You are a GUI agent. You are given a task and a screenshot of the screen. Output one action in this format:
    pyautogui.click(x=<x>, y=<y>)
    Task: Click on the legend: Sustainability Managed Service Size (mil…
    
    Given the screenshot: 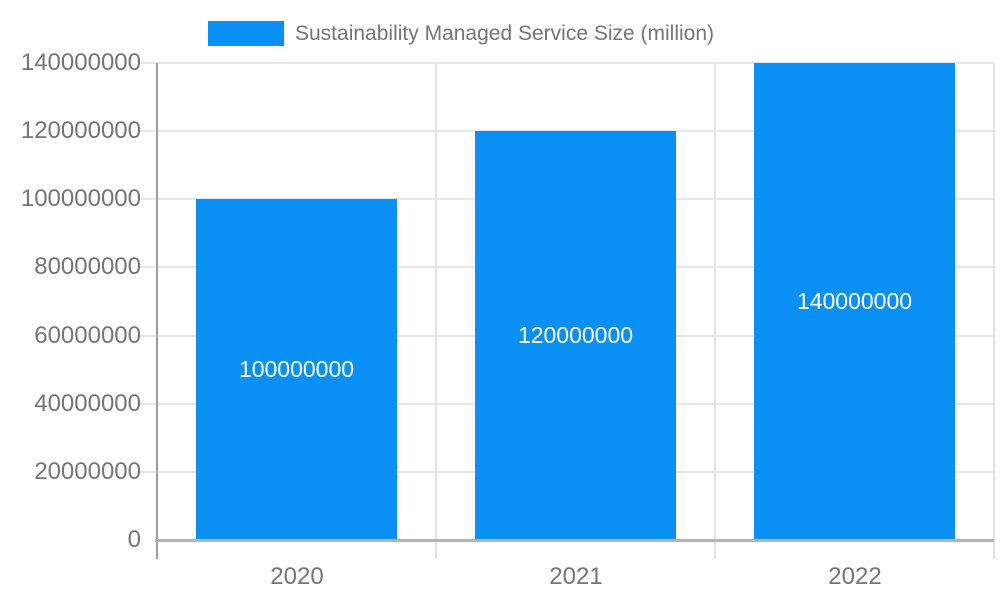 What is the action you would take?
    pyautogui.click(x=461, y=33)
    